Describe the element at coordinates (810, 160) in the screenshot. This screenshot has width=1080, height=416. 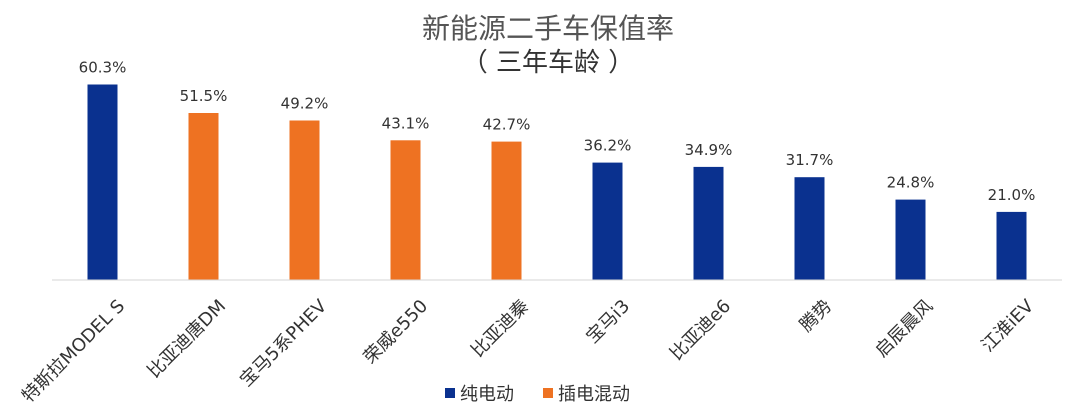
I see `bar-value-label: 31.7%` at that location.